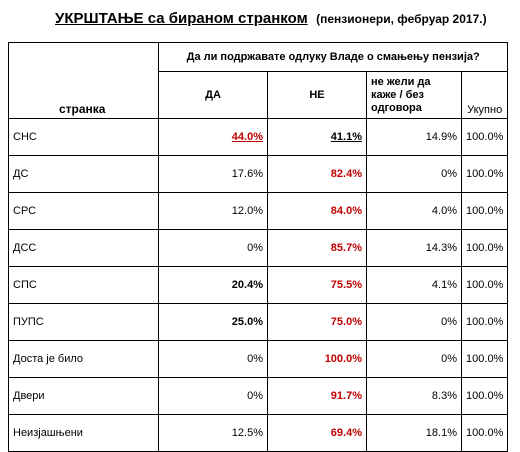  What do you see at coordinates (83, 57) in the screenshot?
I see `header-blank-cell` at bounding box center [83, 57].